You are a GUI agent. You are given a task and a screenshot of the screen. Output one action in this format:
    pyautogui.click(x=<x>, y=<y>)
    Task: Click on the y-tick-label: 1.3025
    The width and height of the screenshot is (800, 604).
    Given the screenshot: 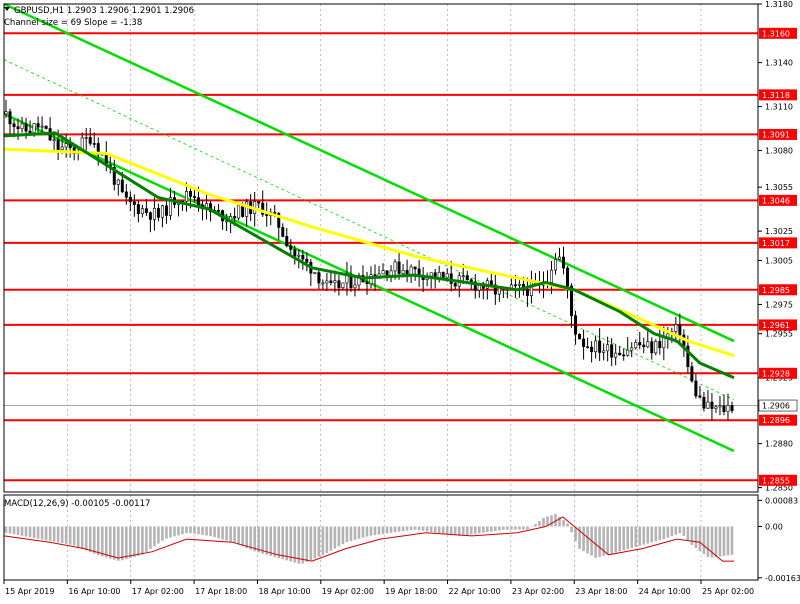 What is the action you would take?
    pyautogui.click(x=779, y=231)
    